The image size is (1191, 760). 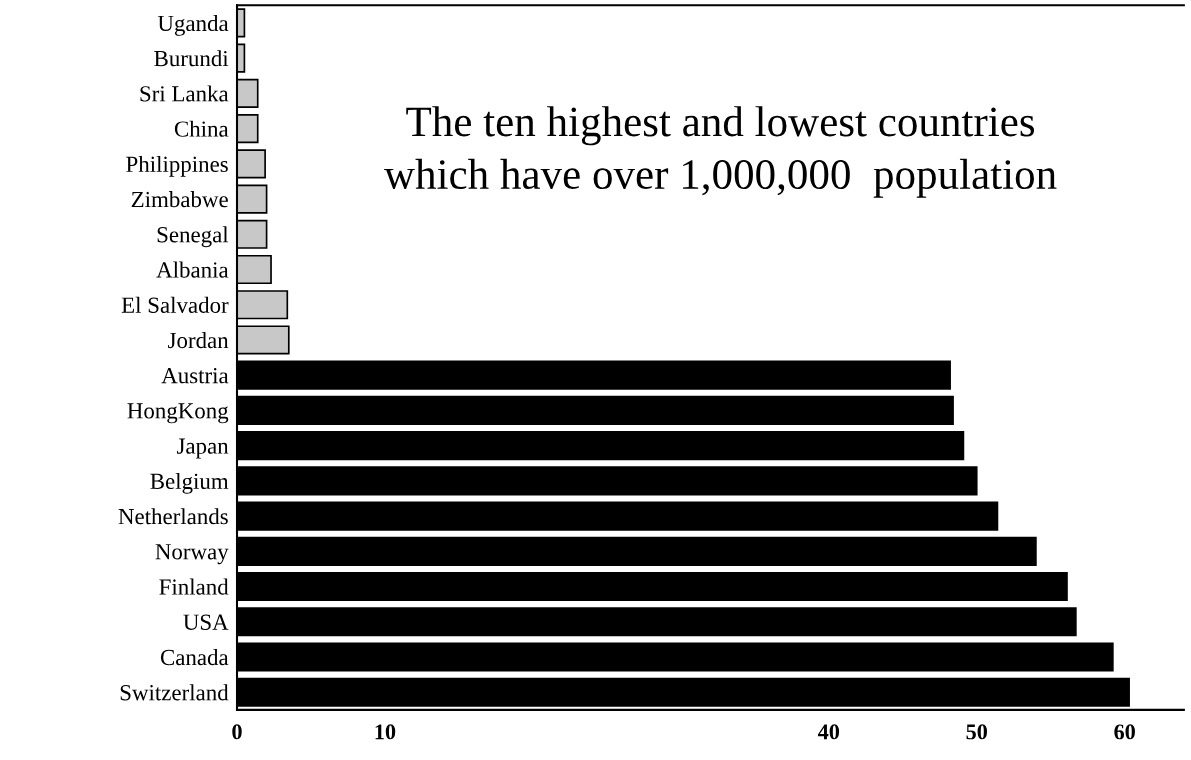 What do you see at coordinates (194, 586) in the screenshot?
I see `y-tick-label: Finland` at bounding box center [194, 586].